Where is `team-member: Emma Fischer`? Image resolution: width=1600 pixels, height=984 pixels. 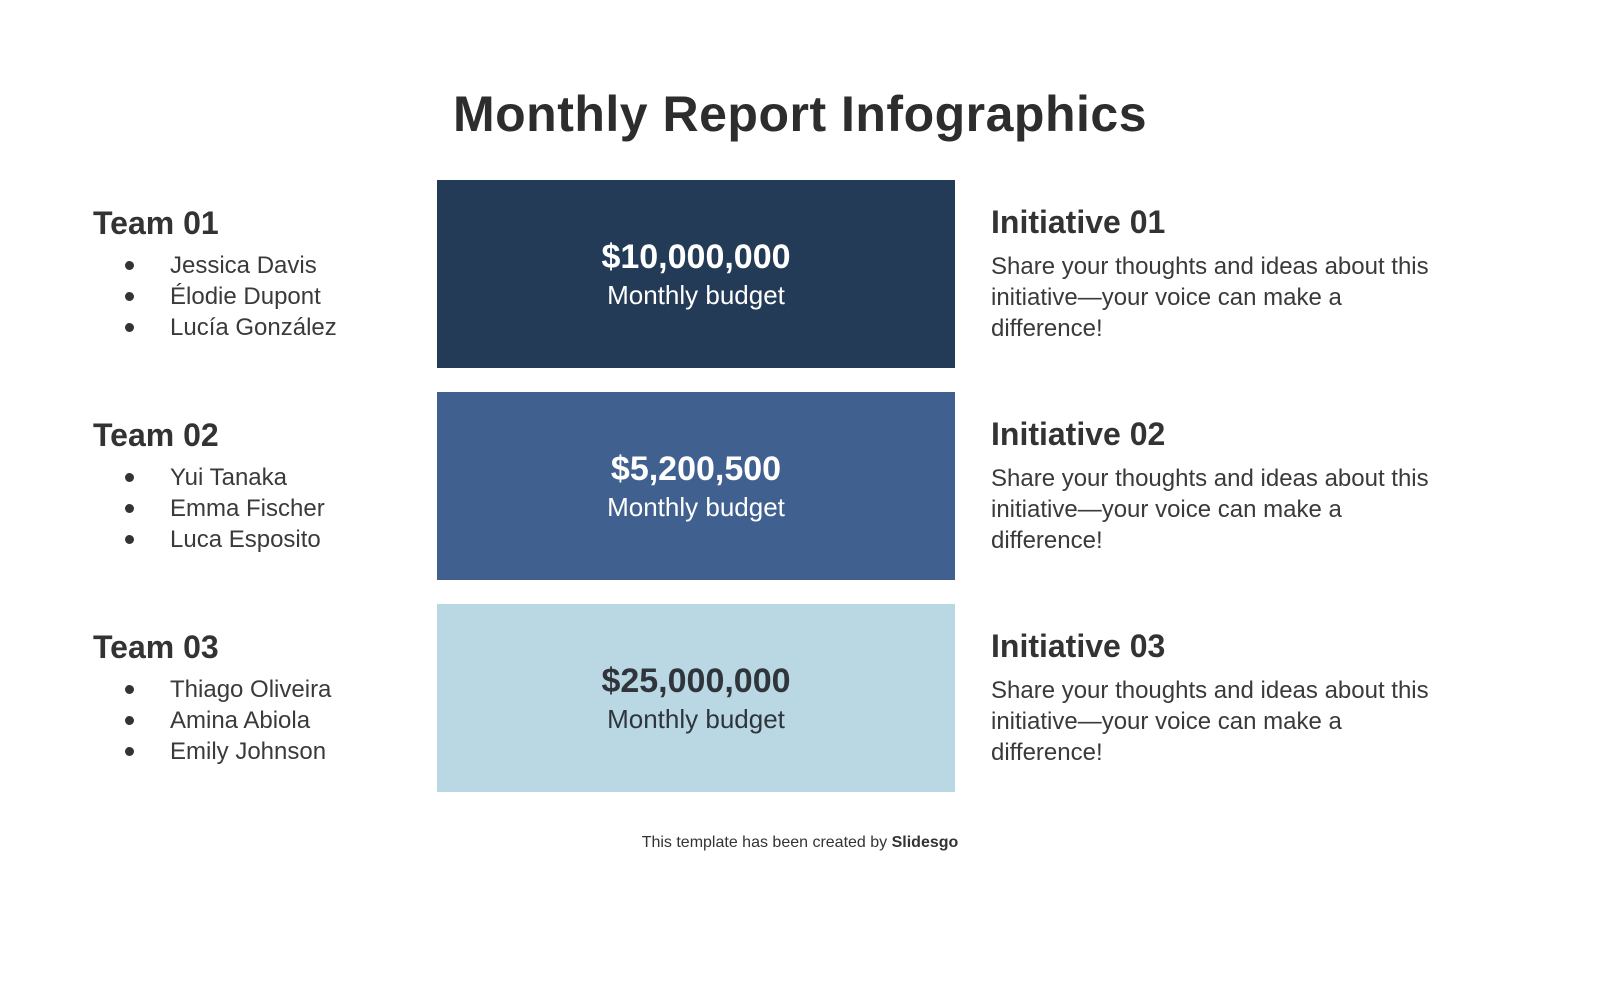 team-member: Emma Fischer is located at coordinates (265, 508).